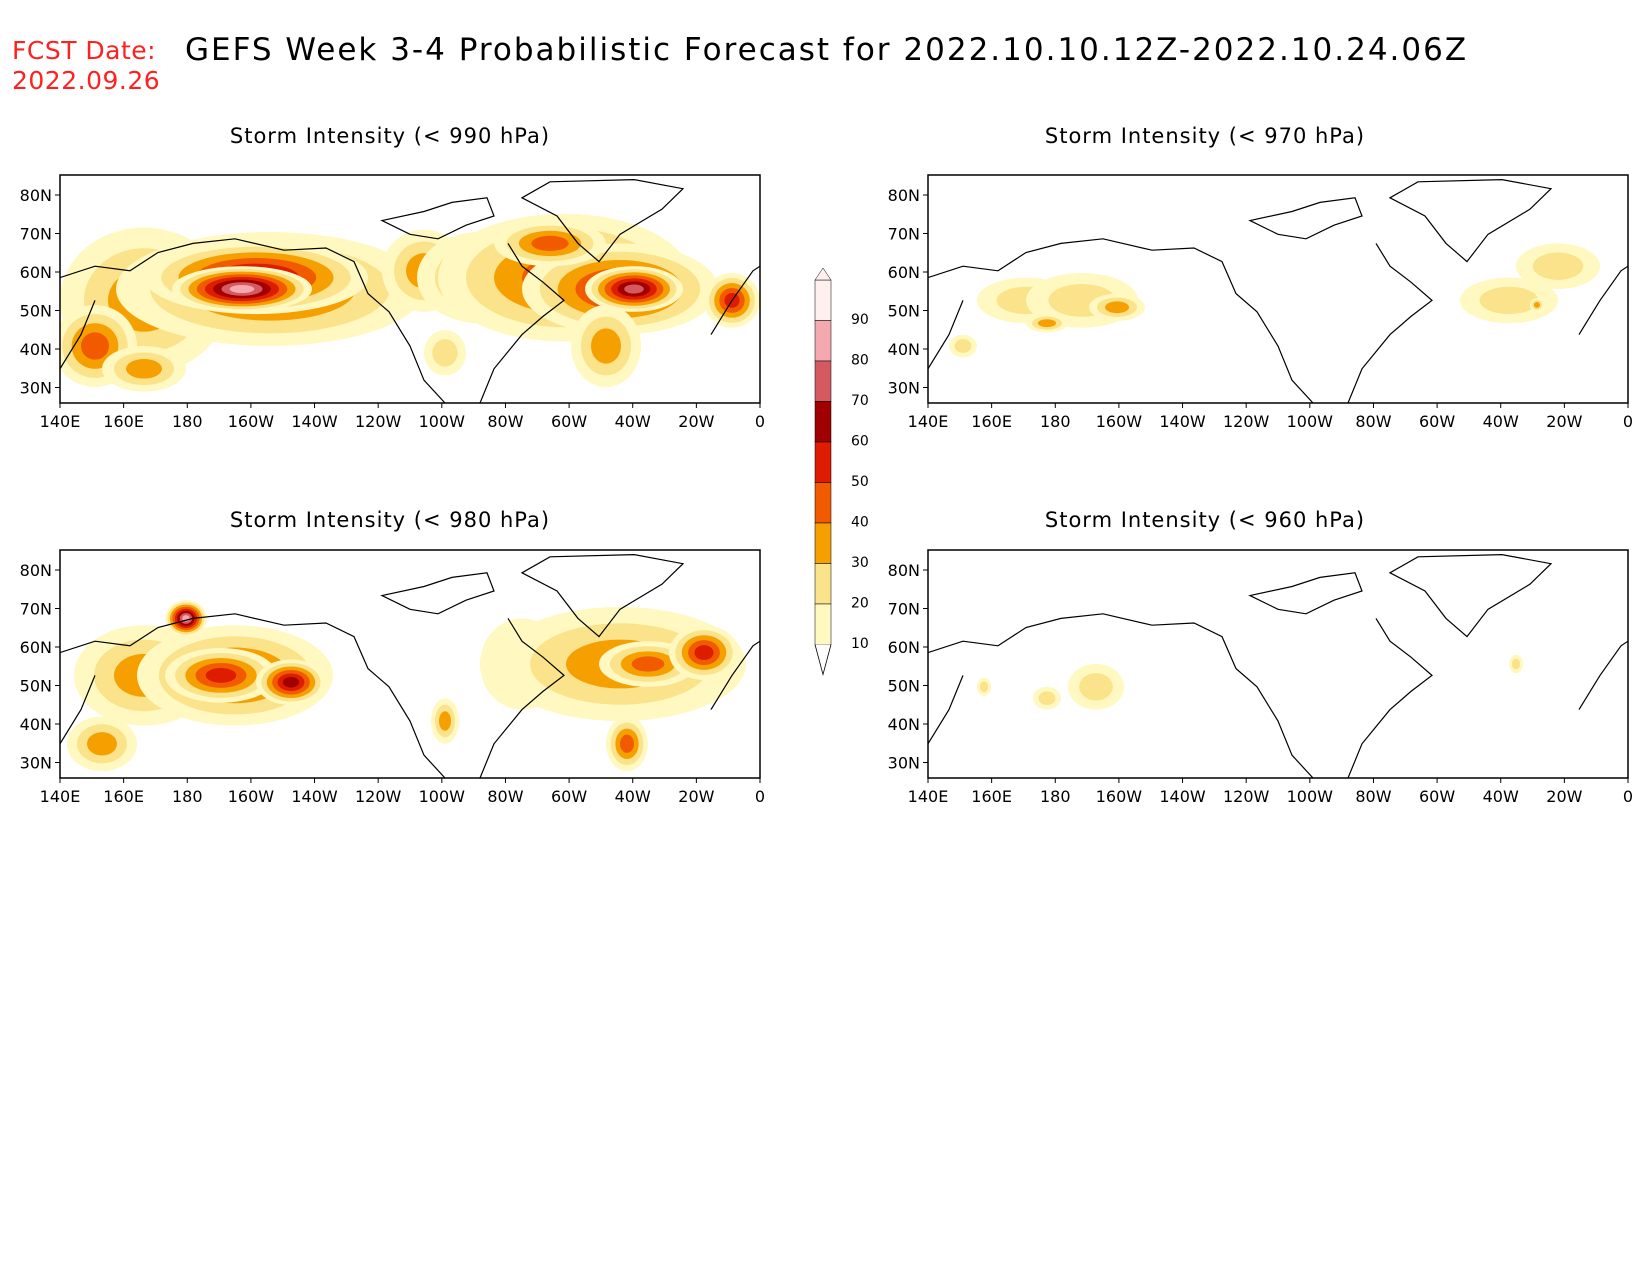 The image size is (1650, 1275). Describe the element at coordinates (84, 50) in the screenshot. I see `forecast-date-label: FCST Date:` at that location.